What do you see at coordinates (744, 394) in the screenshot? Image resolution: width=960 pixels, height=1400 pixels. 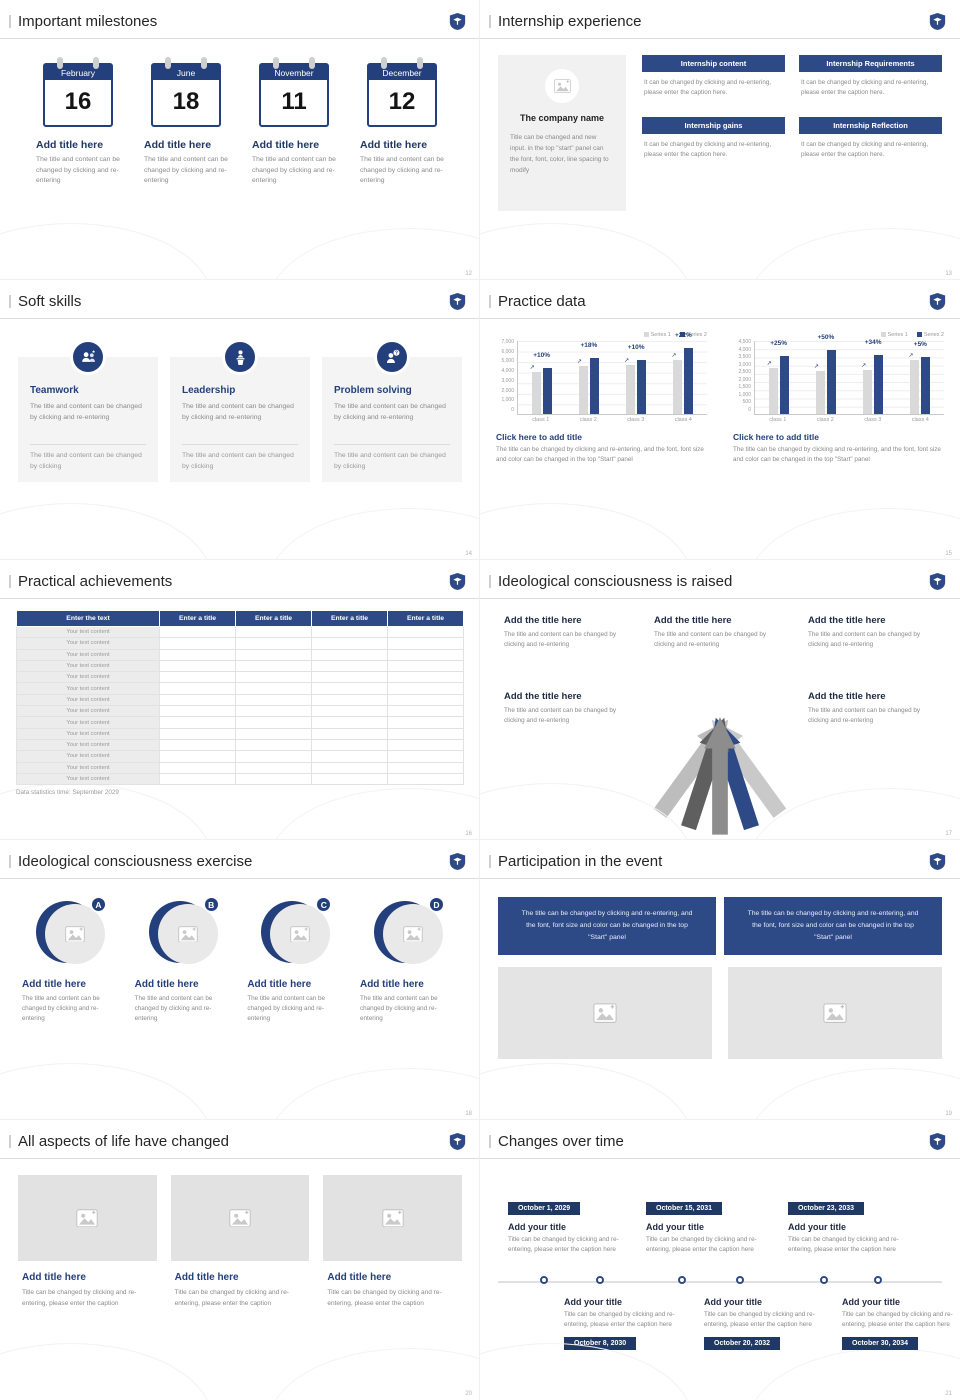 I see `y-tick-label: 1,000` at bounding box center [744, 394].